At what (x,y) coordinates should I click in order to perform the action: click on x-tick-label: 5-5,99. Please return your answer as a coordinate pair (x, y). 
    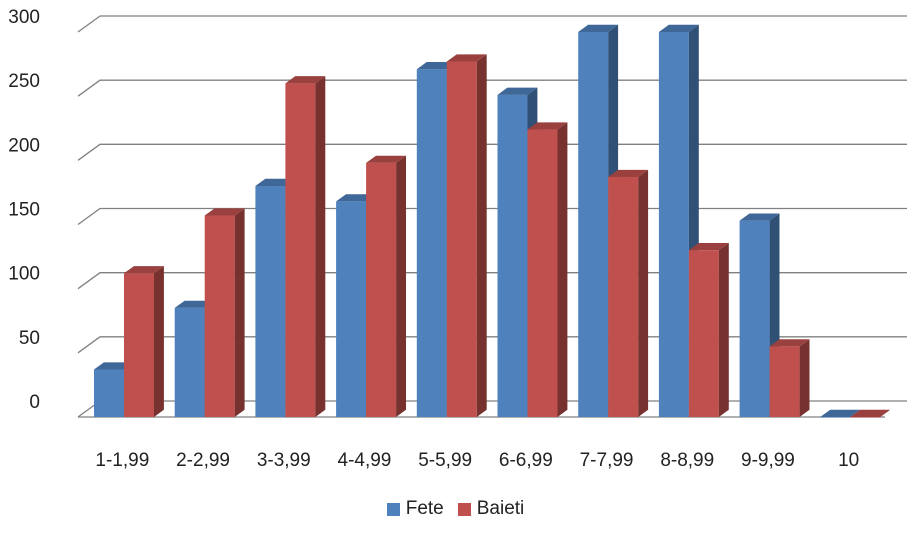
    Looking at the image, I should click on (445, 460).